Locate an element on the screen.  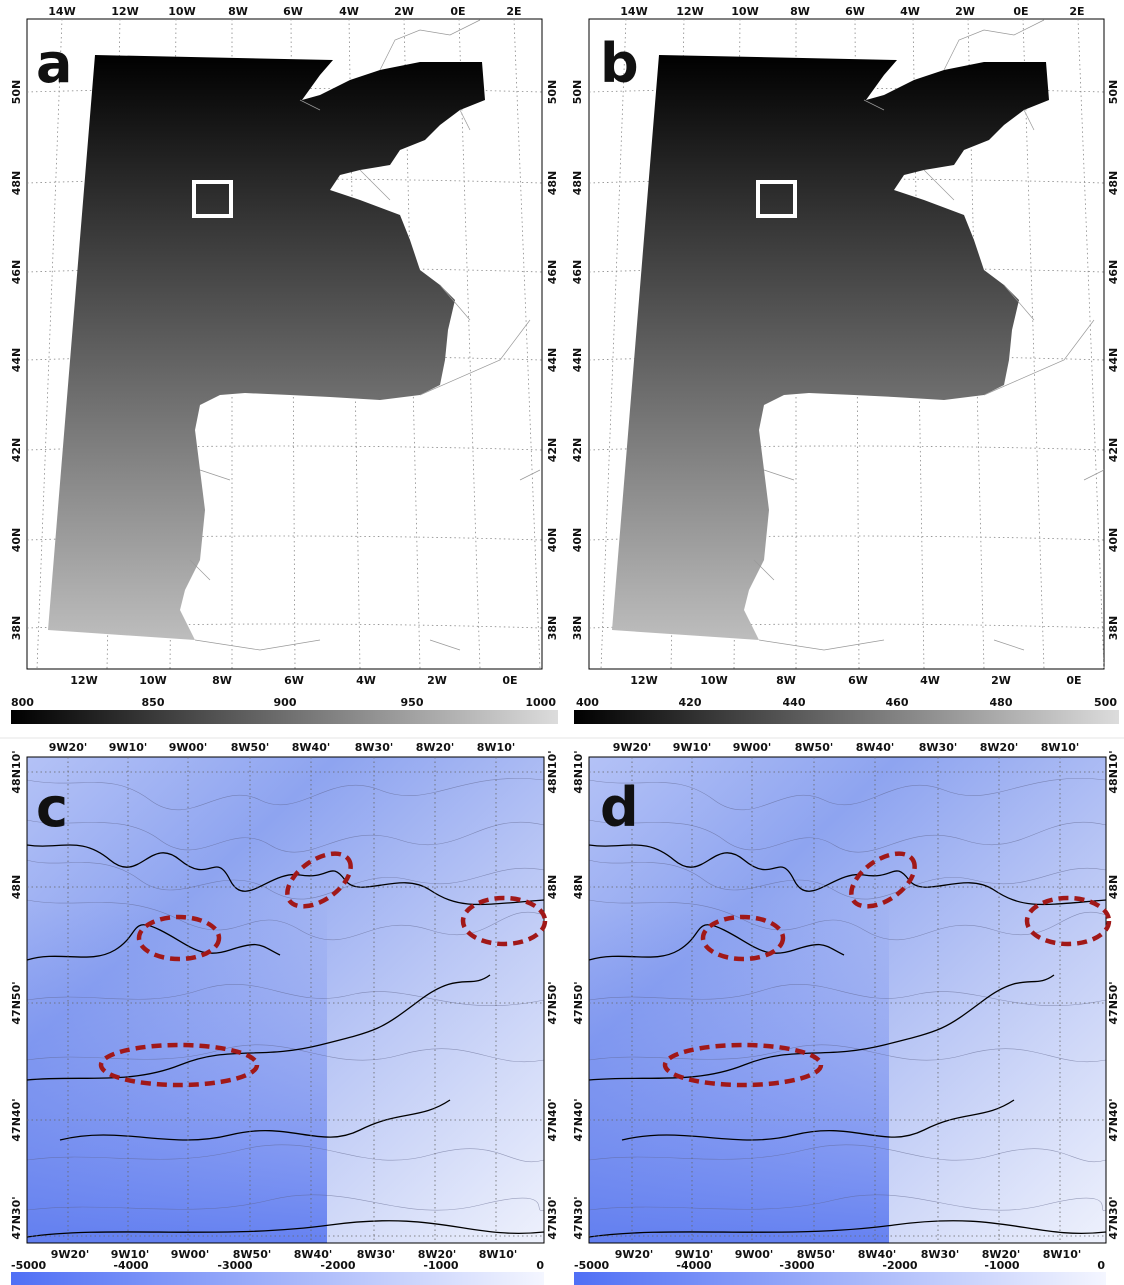
colorbar-tick: 800 is located at coordinates (22, 702).